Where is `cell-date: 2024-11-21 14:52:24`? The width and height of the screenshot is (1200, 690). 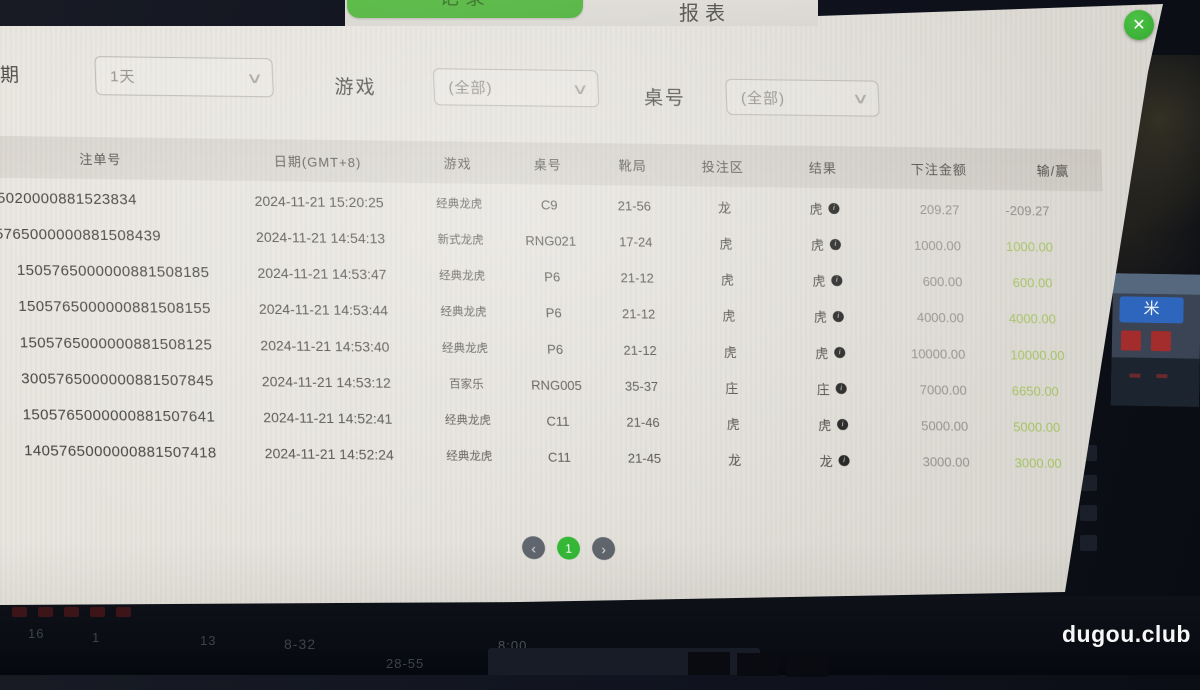
cell-date: 2024-11-21 14:52:24 is located at coordinates (329, 453).